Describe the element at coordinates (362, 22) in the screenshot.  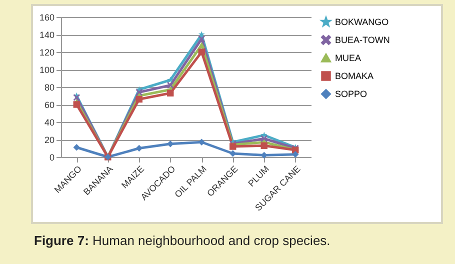
I see `legend-label: BOKWANGO` at that location.